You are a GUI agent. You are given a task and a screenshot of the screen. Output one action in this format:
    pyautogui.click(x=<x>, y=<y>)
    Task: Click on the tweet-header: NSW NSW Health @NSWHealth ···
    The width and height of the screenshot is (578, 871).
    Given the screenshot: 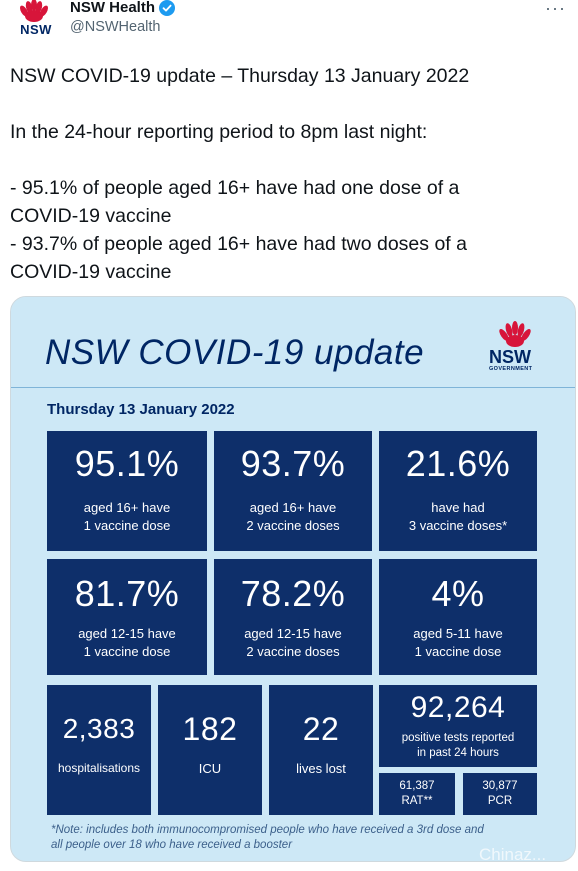 What is the action you would take?
    pyautogui.click(x=290, y=22)
    